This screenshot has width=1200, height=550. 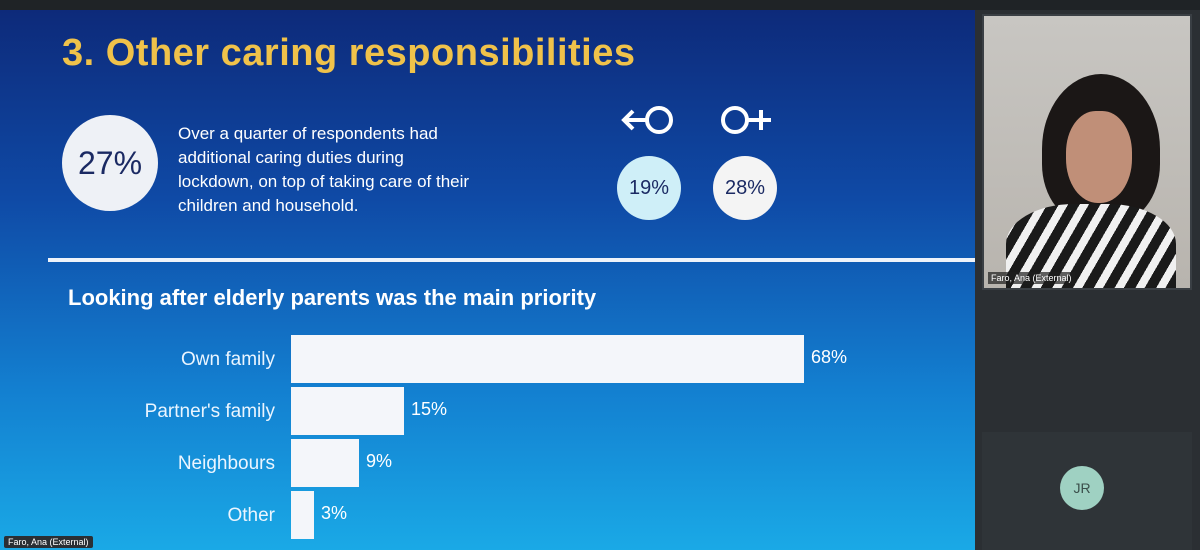 What do you see at coordinates (379, 461) in the screenshot?
I see `bar-value-label: 9%` at bounding box center [379, 461].